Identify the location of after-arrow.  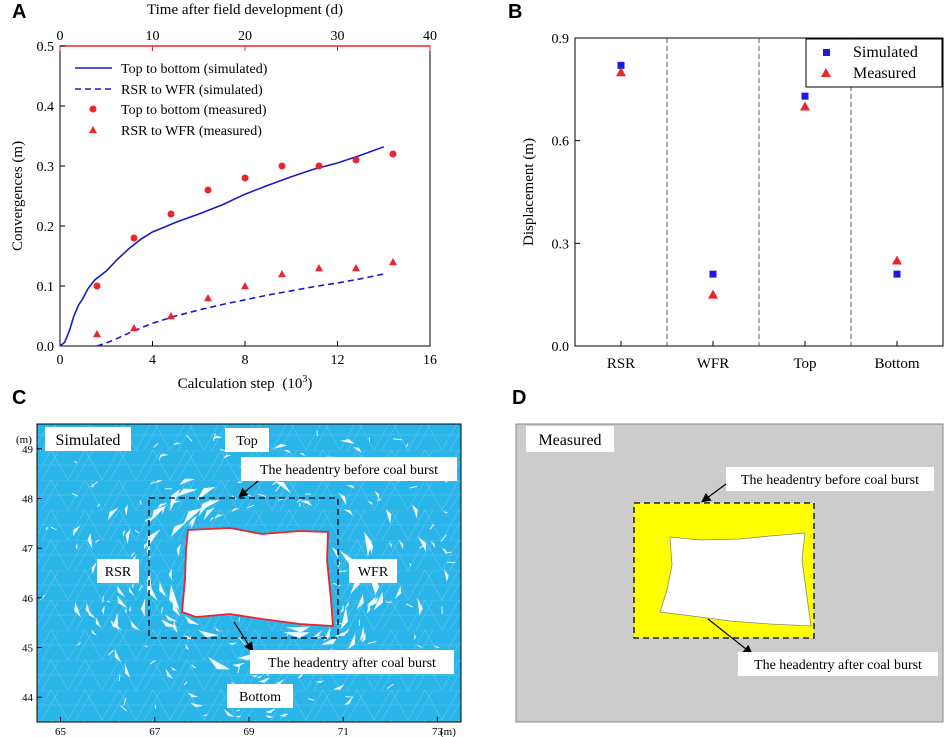
(243, 637).